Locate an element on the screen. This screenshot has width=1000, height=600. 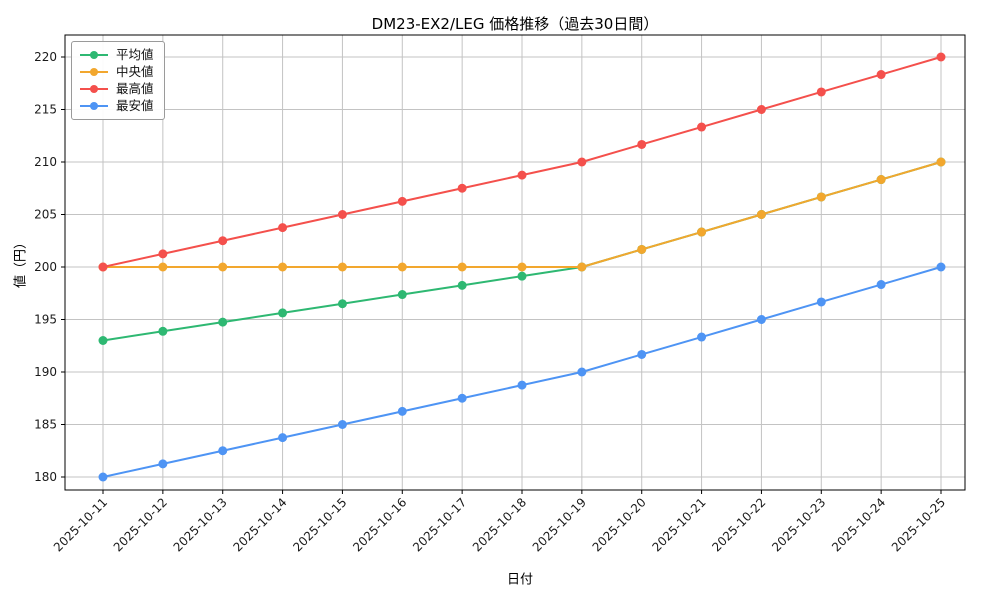
y-tick-label: 210 is located at coordinates (45, 162).